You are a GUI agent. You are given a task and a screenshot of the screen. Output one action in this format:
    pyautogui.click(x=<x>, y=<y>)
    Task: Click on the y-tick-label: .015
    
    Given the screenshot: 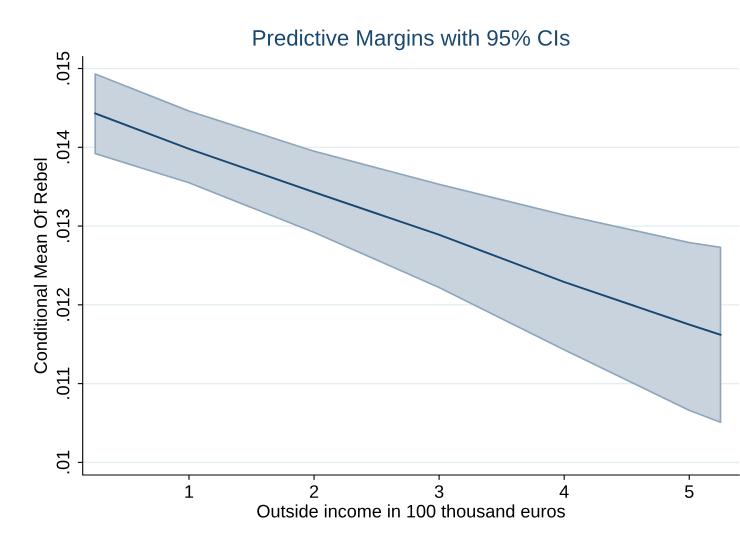 What is the action you would take?
    pyautogui.click(x=63, y=68)
    